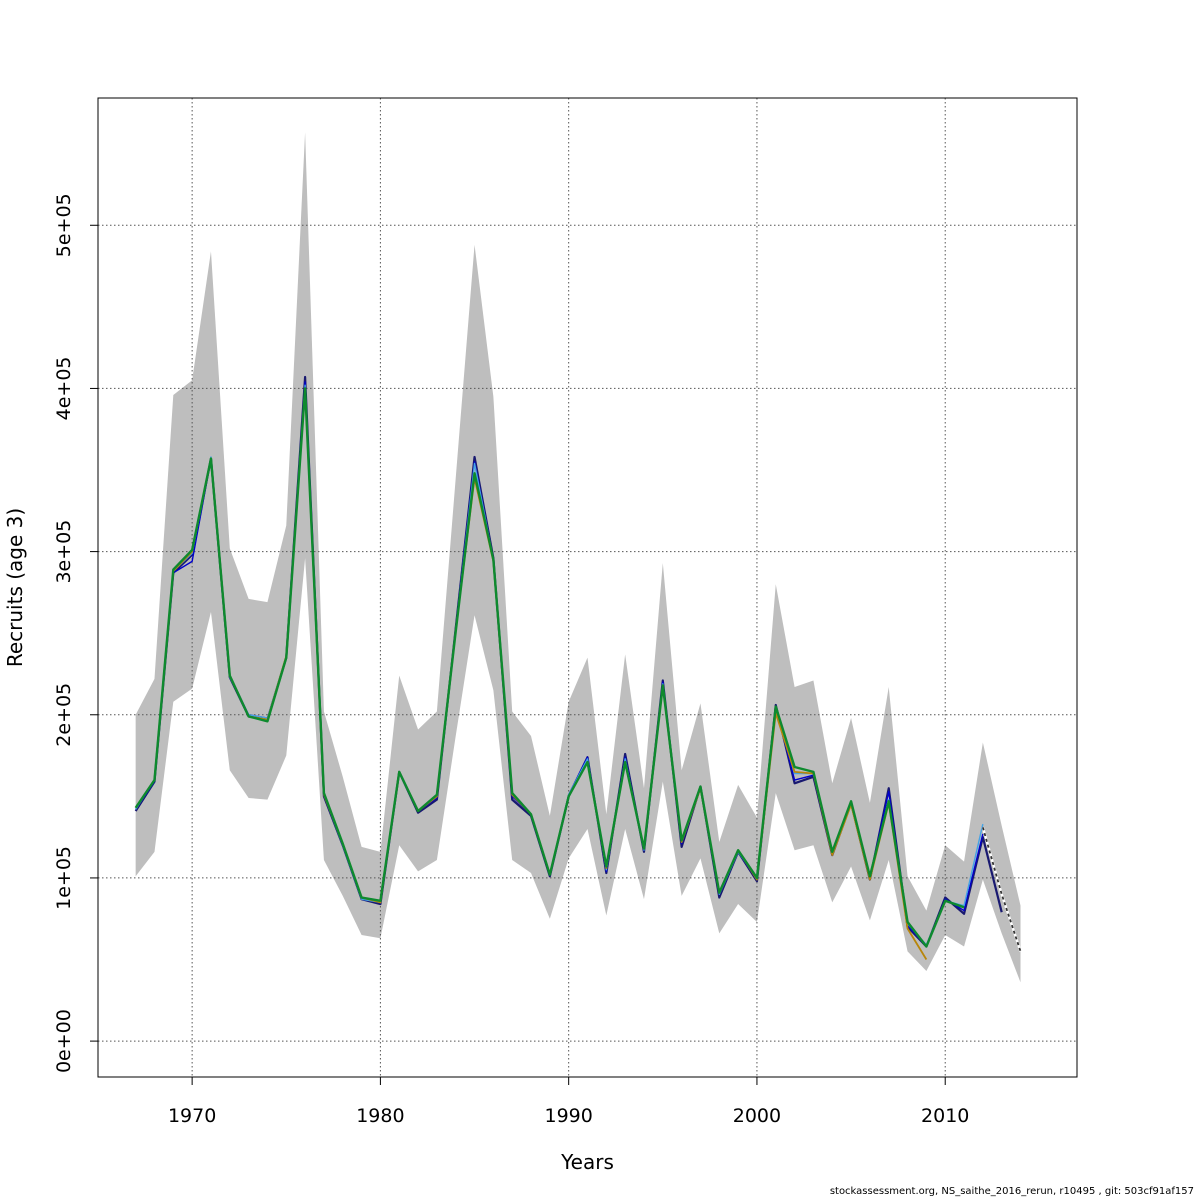 The width and height of the screenshot is (1200, 1200). What do you see at coordinates (757, 1116) in the screenshot?
I see `x-tick-label: 2000` at bounding box center [757, 1116].